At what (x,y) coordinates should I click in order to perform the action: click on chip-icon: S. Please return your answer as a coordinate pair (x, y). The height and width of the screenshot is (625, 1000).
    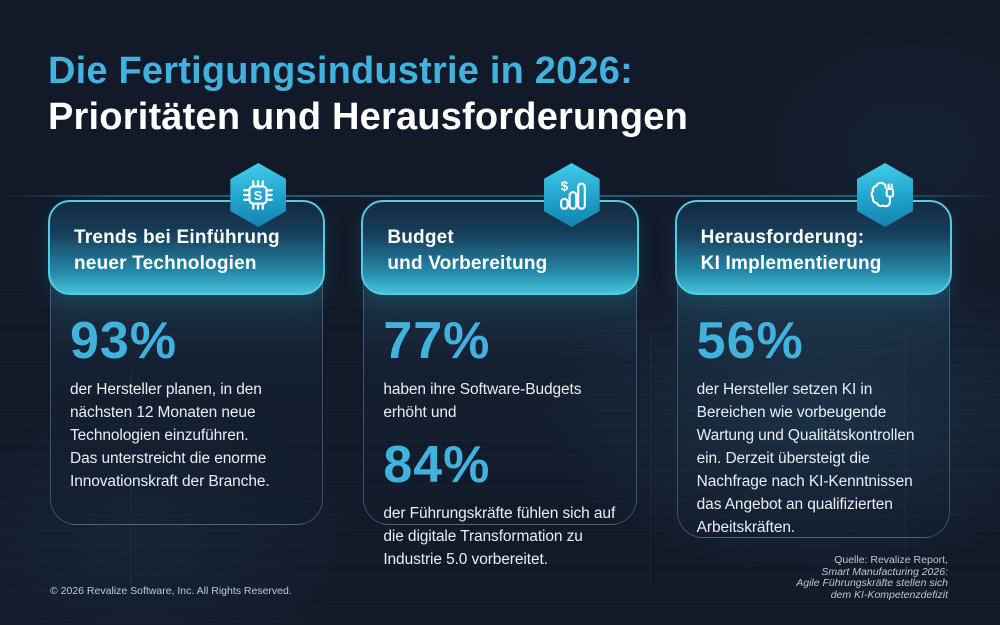
    Looking at the image, I should click on (258, 195).